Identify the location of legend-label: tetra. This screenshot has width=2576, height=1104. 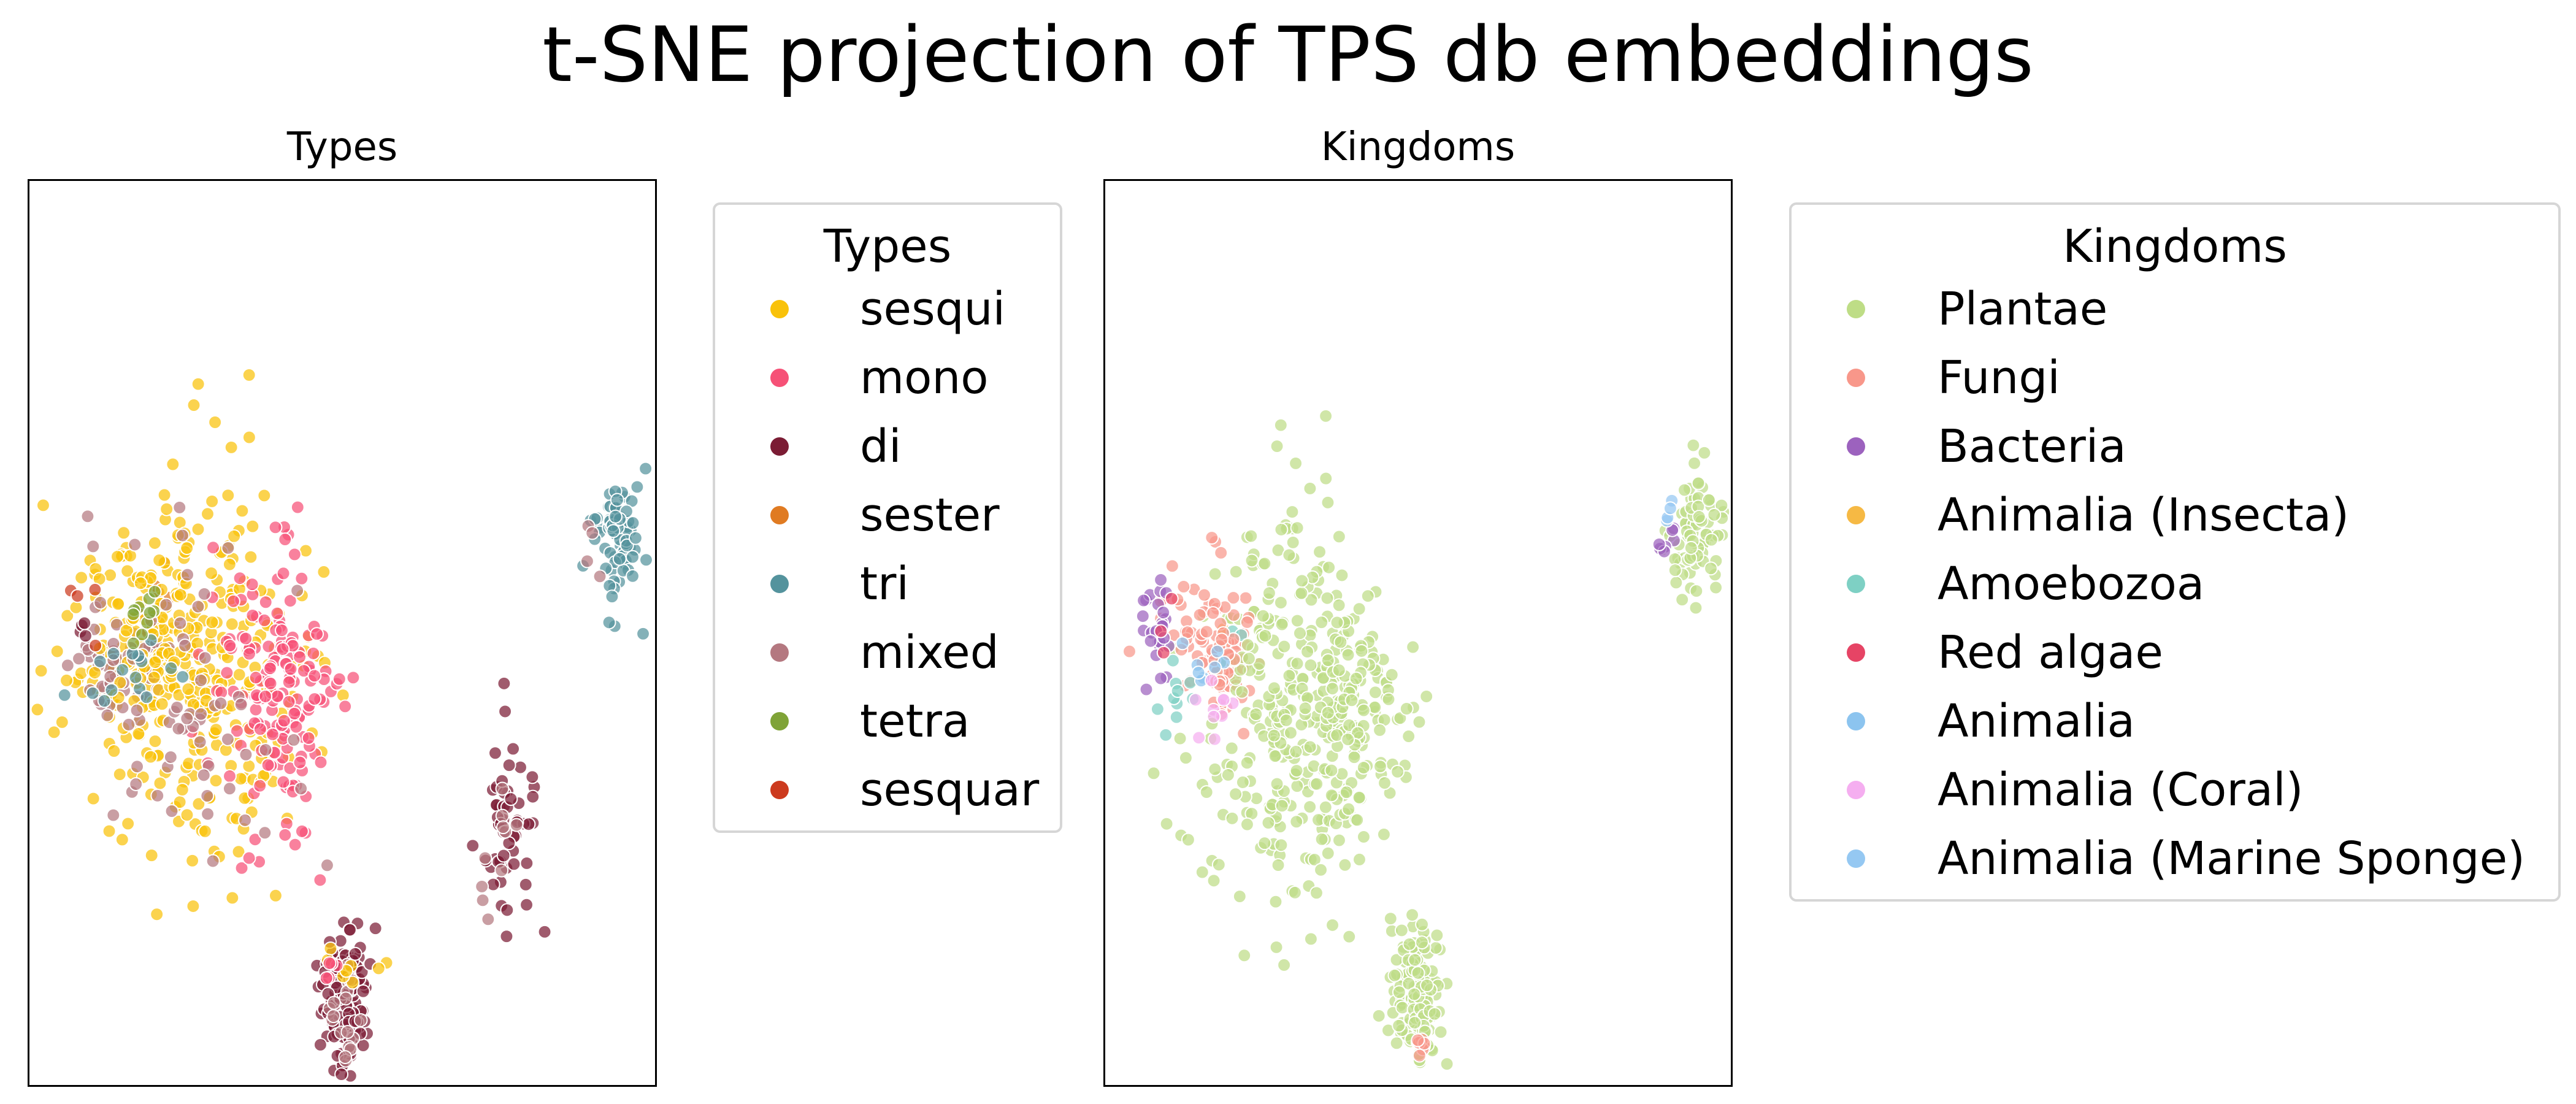
(915, 721).